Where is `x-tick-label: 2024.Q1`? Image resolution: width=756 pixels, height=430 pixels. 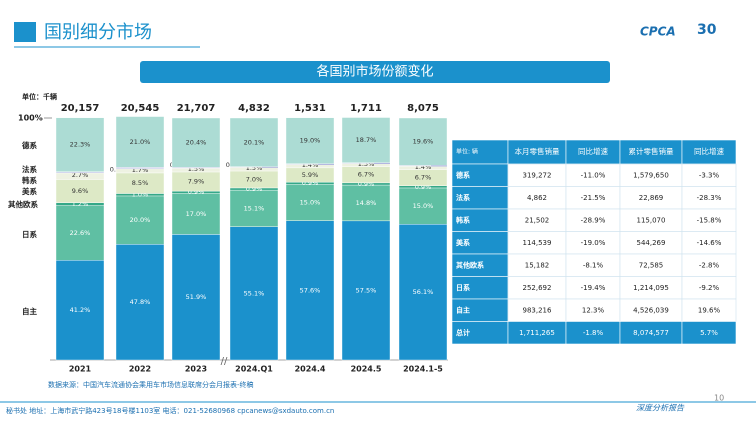
x-tick-label: 2024.Q1 is located at coordinates (254, 369).